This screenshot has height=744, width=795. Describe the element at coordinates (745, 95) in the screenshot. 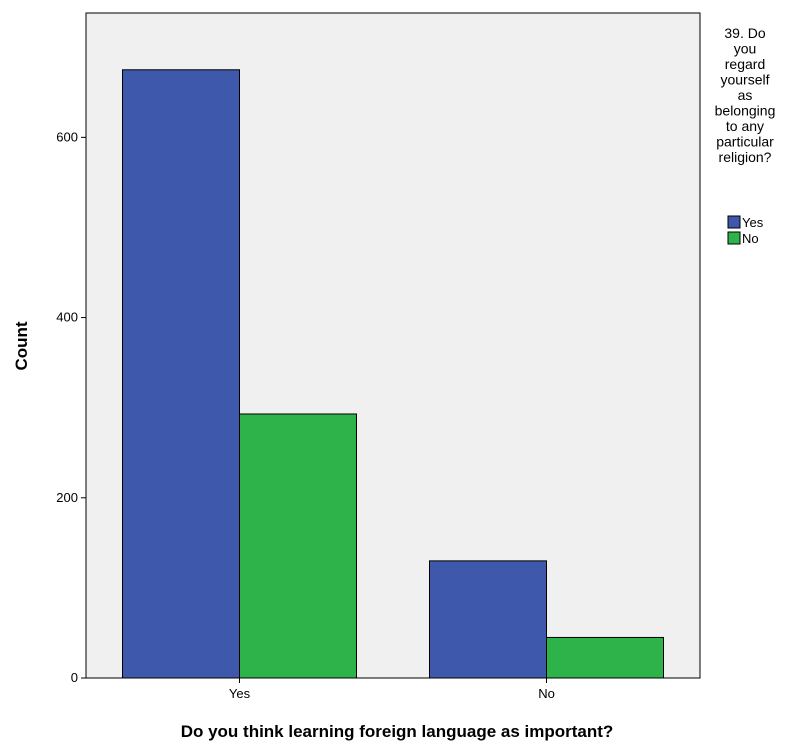

I see `legend-title-line: as` at that location.